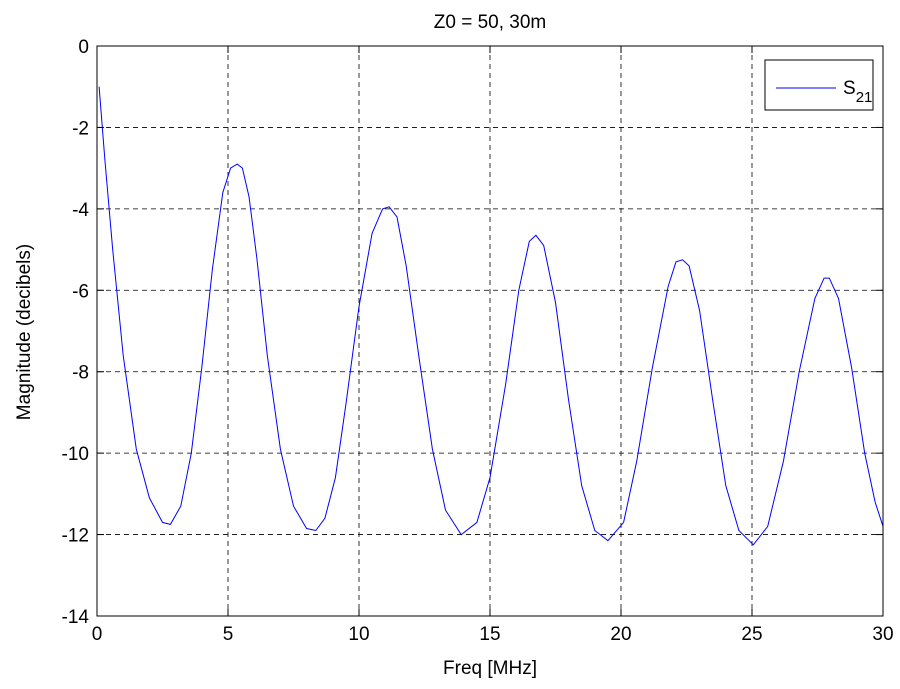 Image resolution: width=900 pixels, height=689 pixels. What do you see at coordinates (80, 291) in the screenshot?
I see `y-tick-label: -6` at bounding box center [80, 291].